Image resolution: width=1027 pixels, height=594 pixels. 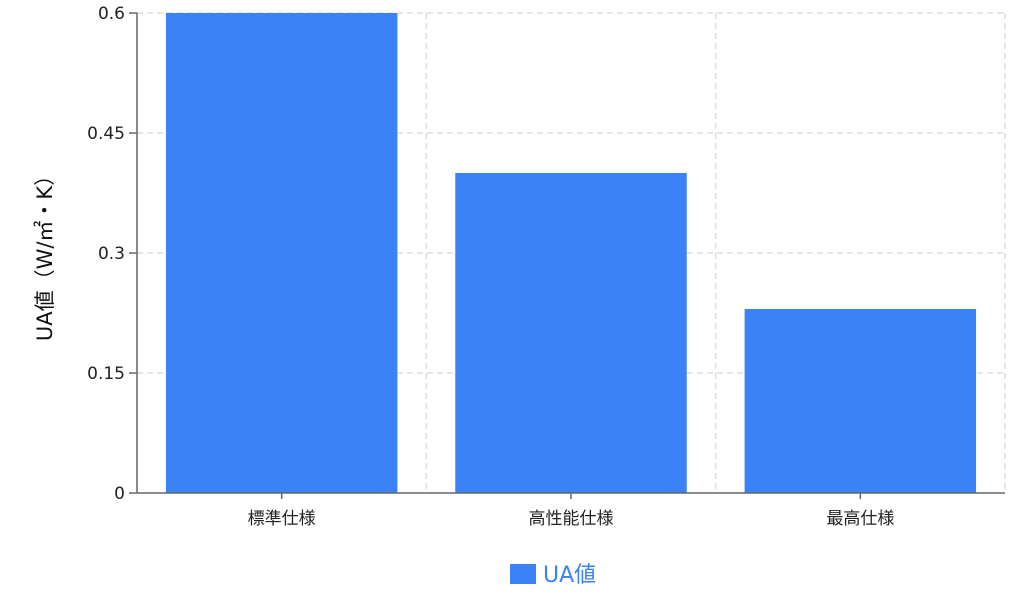 I want to click on y-axis-label: UA値（W/㎡・K）, so click(x=45, y=253).